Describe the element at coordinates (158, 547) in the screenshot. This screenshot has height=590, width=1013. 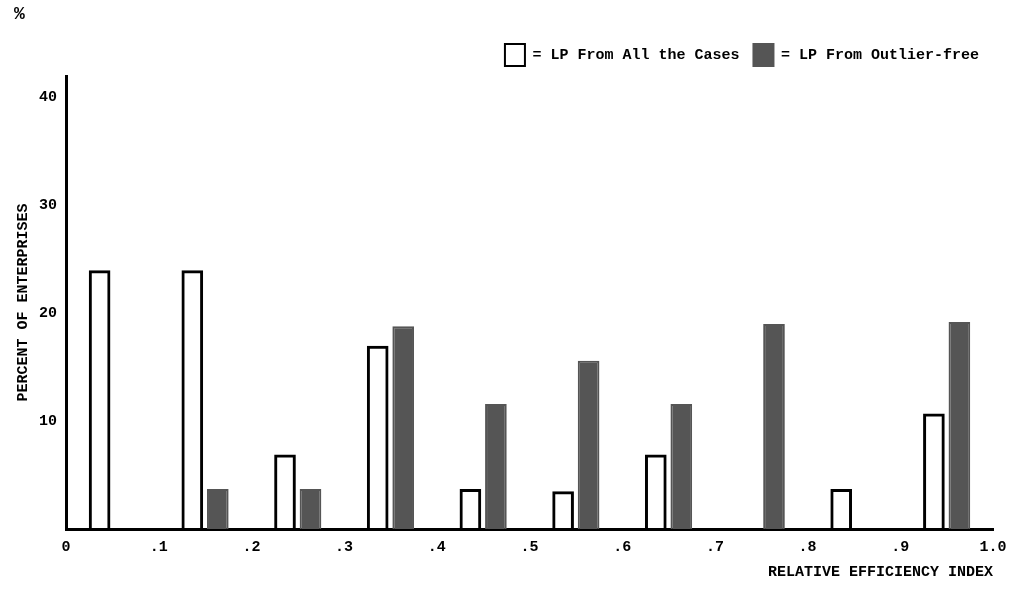
I see `x-tick-label: .1` at that location.